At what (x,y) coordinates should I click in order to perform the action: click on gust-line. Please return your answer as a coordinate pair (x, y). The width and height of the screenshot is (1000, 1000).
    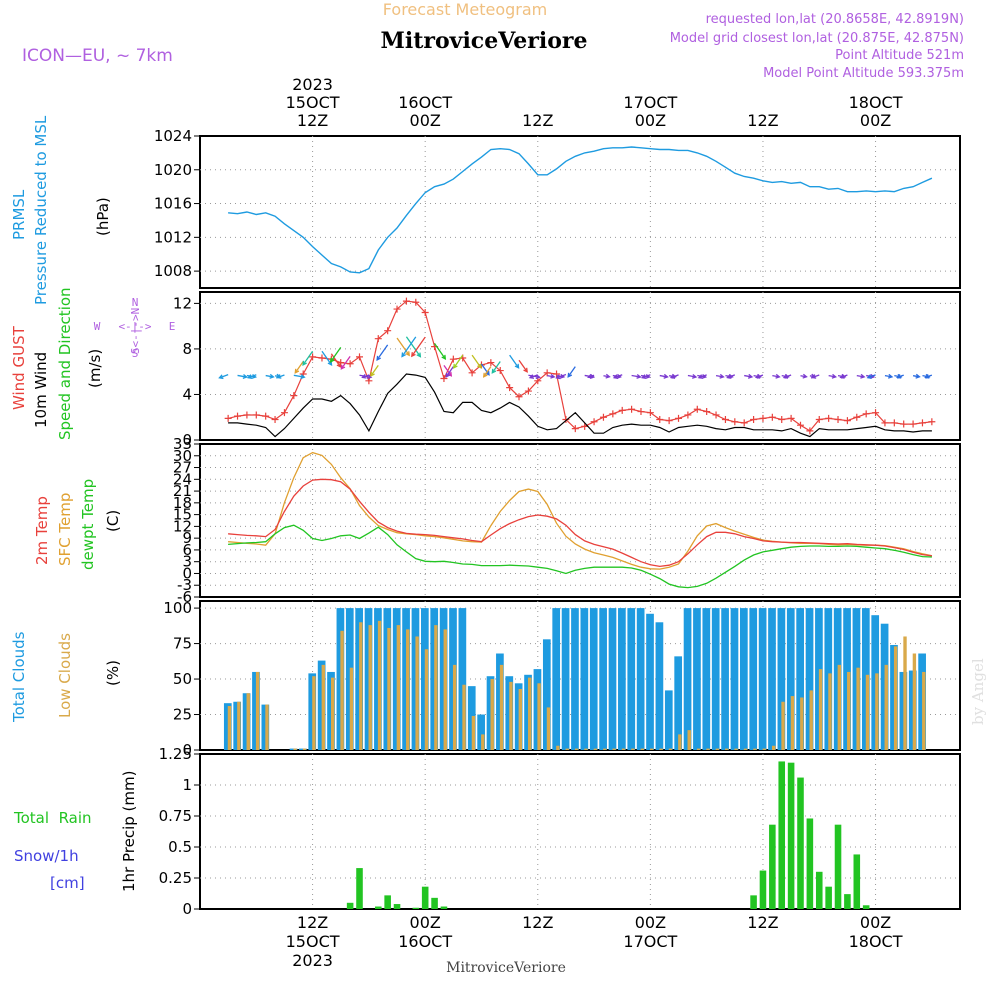
    Looking at the image, I should click on (579, 366).